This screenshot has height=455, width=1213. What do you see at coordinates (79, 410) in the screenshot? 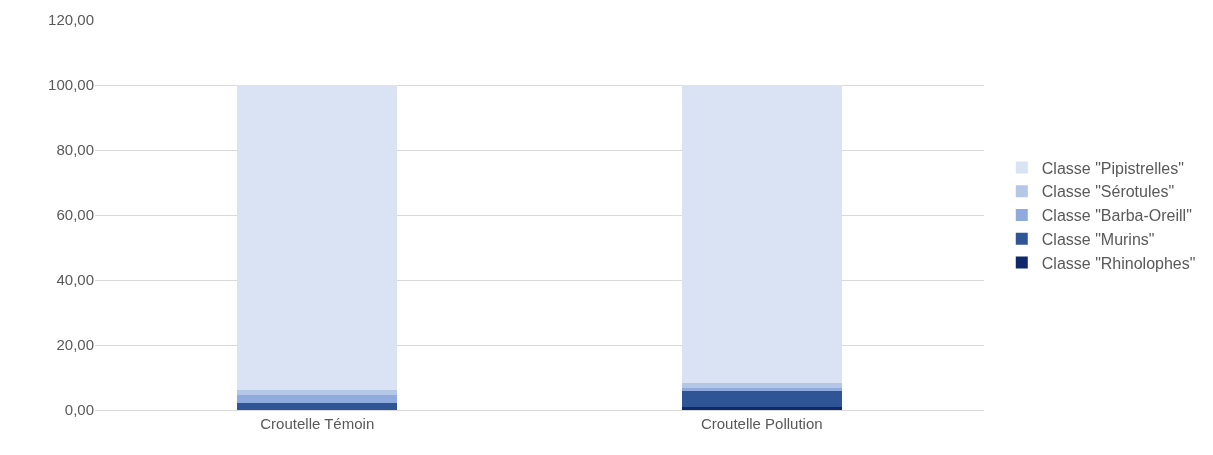
I see `y-tick-label: 0,00` at bounding box center [79, 410].